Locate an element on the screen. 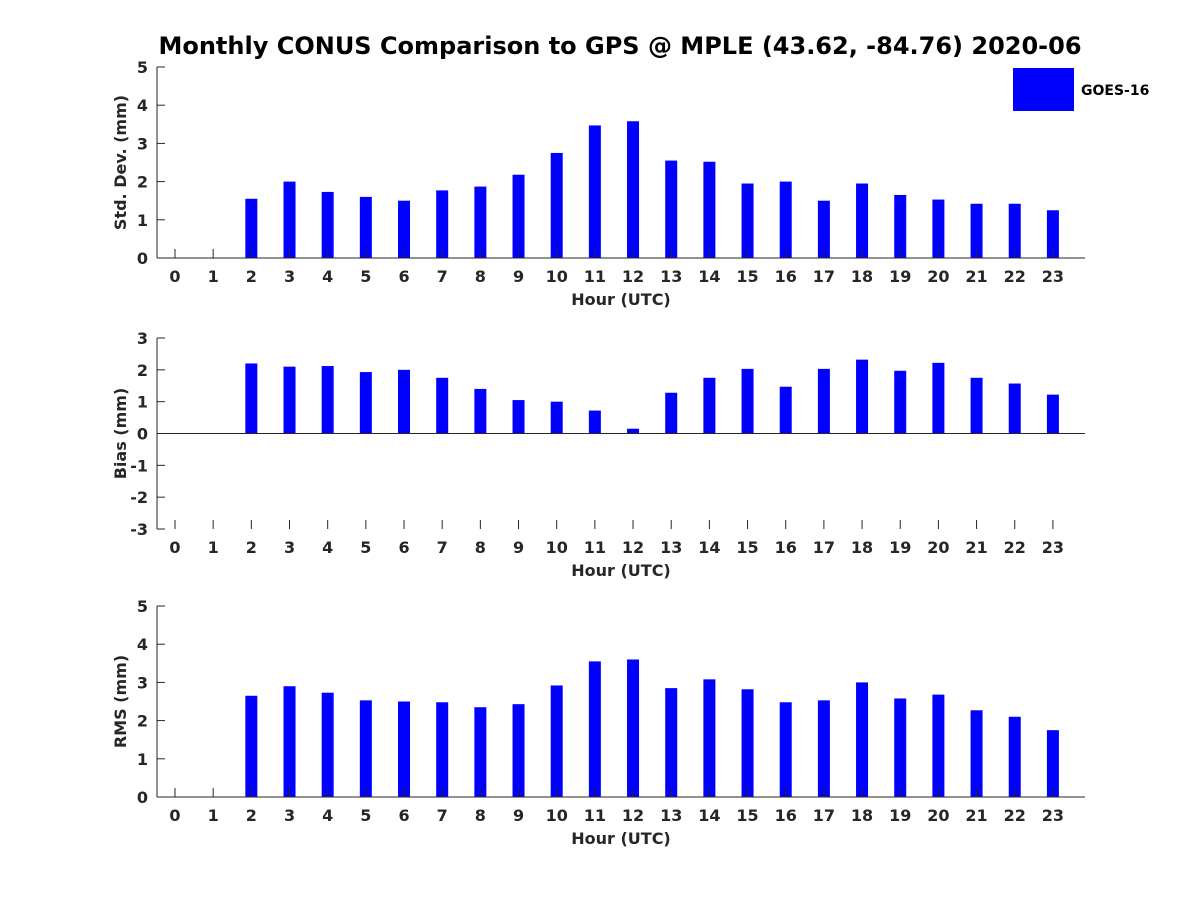 This screenshot has height=900, width=1200. x-tick-label: 8 is located at coordinates (480, 547).